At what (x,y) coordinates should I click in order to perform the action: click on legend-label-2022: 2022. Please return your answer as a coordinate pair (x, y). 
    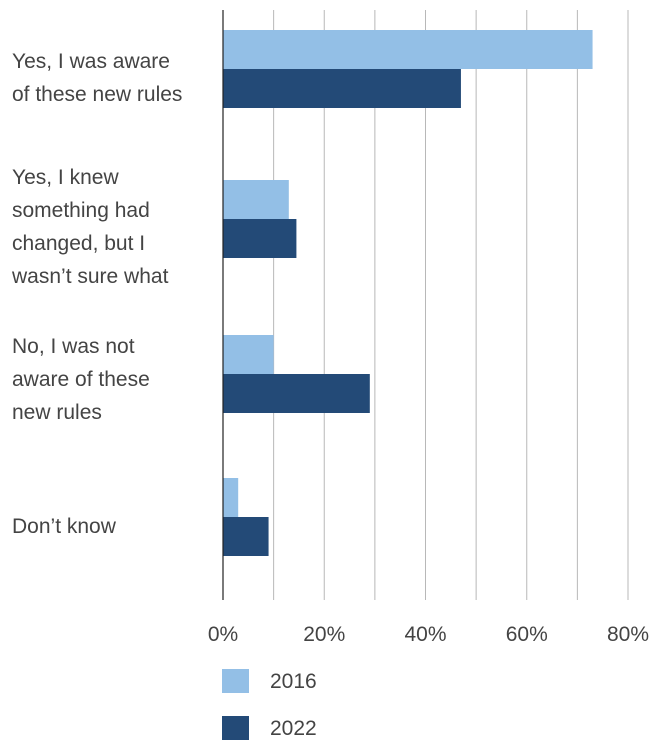
    Looking at the image, I should click on (293, 728).